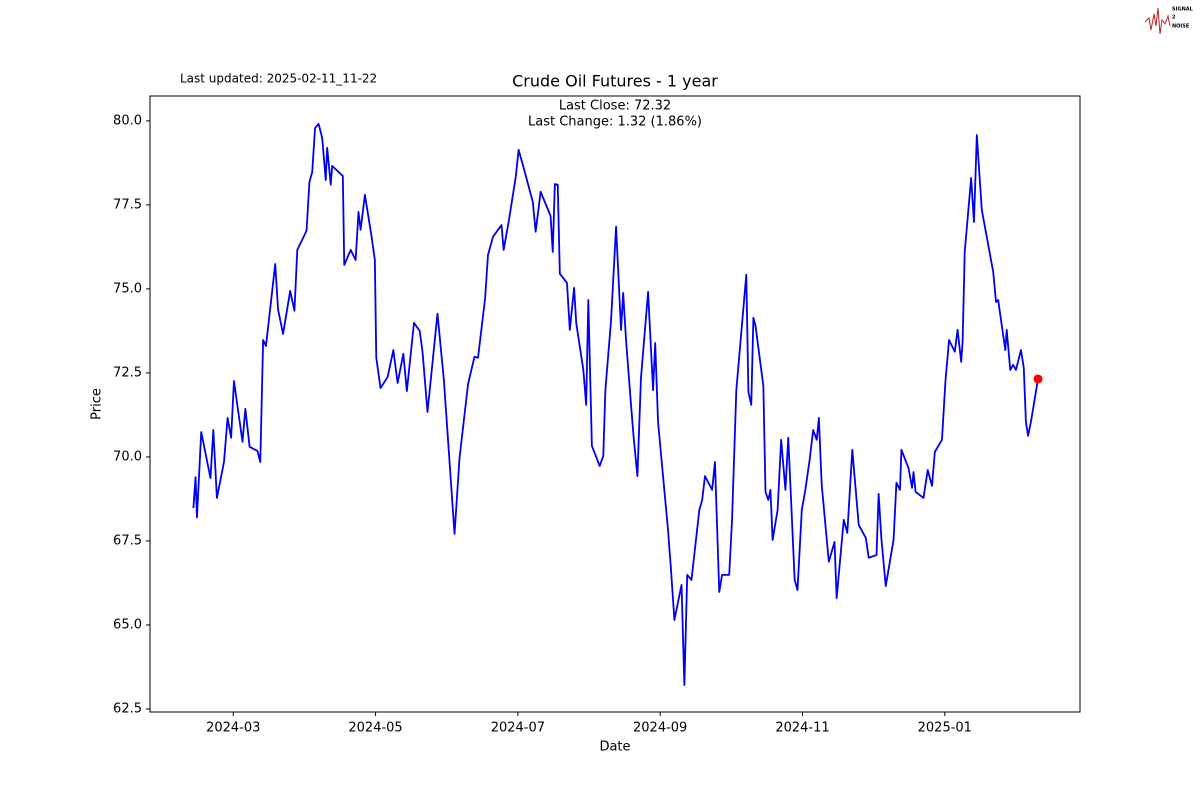 This screenshot has height=800, width=1200. I want to click on logo: SIGNAL 2 NOISE, so click(1169, 21).